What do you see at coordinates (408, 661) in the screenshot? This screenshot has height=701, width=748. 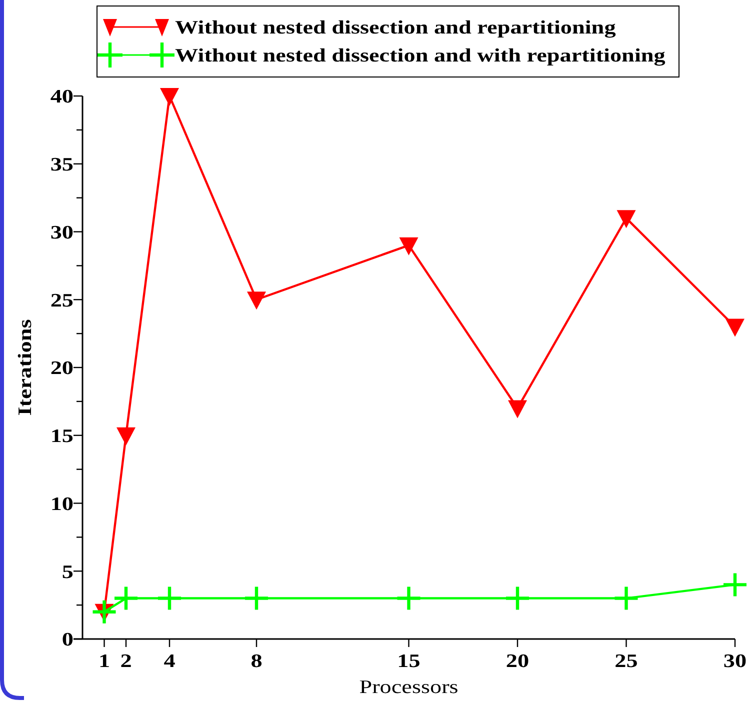 I see `x-tick-label: 15` at bounding box center [408, 661].